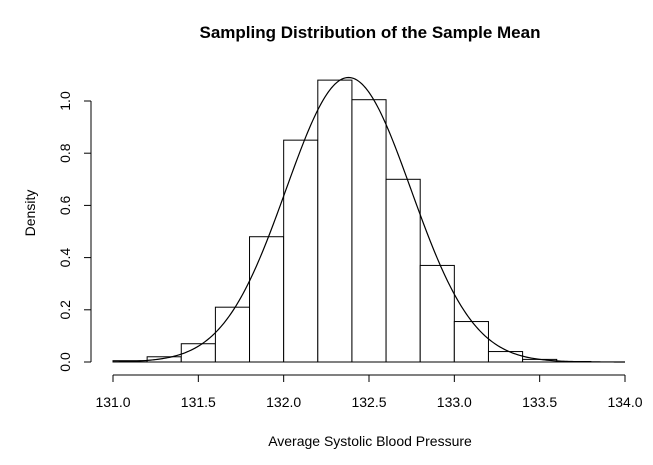 The image size is (653, 465). What do you see at coordinates (454, 402) in the screenshot?
I see `x-tick-label: 133.0` at bounding box center [454, 402].